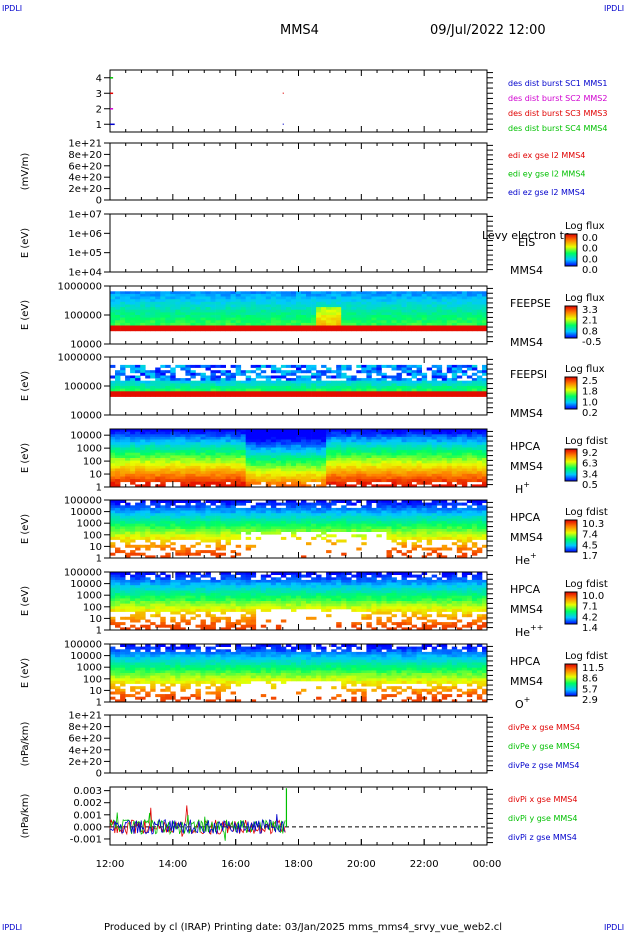 The width and height of the screenshot is (630, 934). What do you see at coordinates (590, 474) in the screenshot?
I see `colorbar-label: 3.4` at bounding box center [590, 474].